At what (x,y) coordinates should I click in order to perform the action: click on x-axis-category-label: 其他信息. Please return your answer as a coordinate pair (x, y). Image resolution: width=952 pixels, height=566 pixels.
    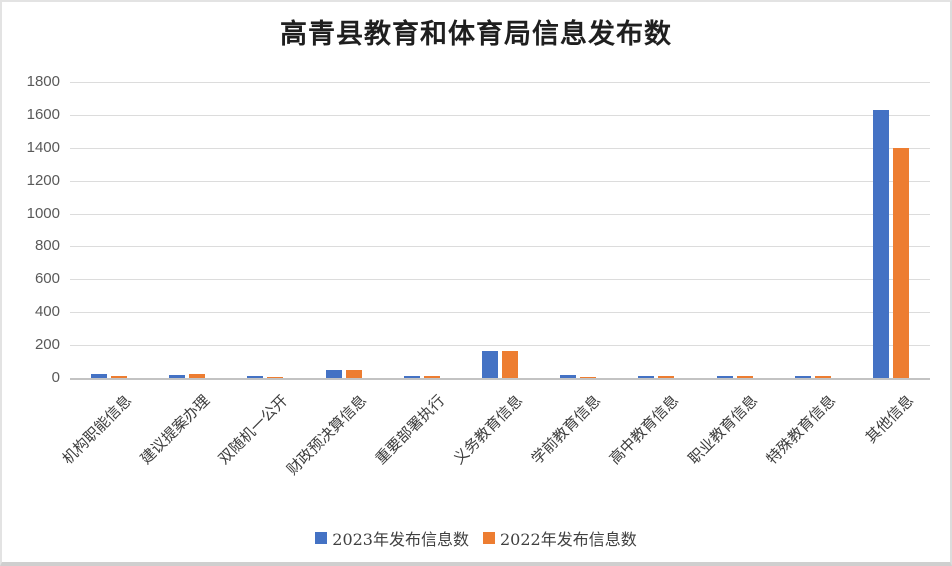
    Looking at the image, I should click on (889, 419).